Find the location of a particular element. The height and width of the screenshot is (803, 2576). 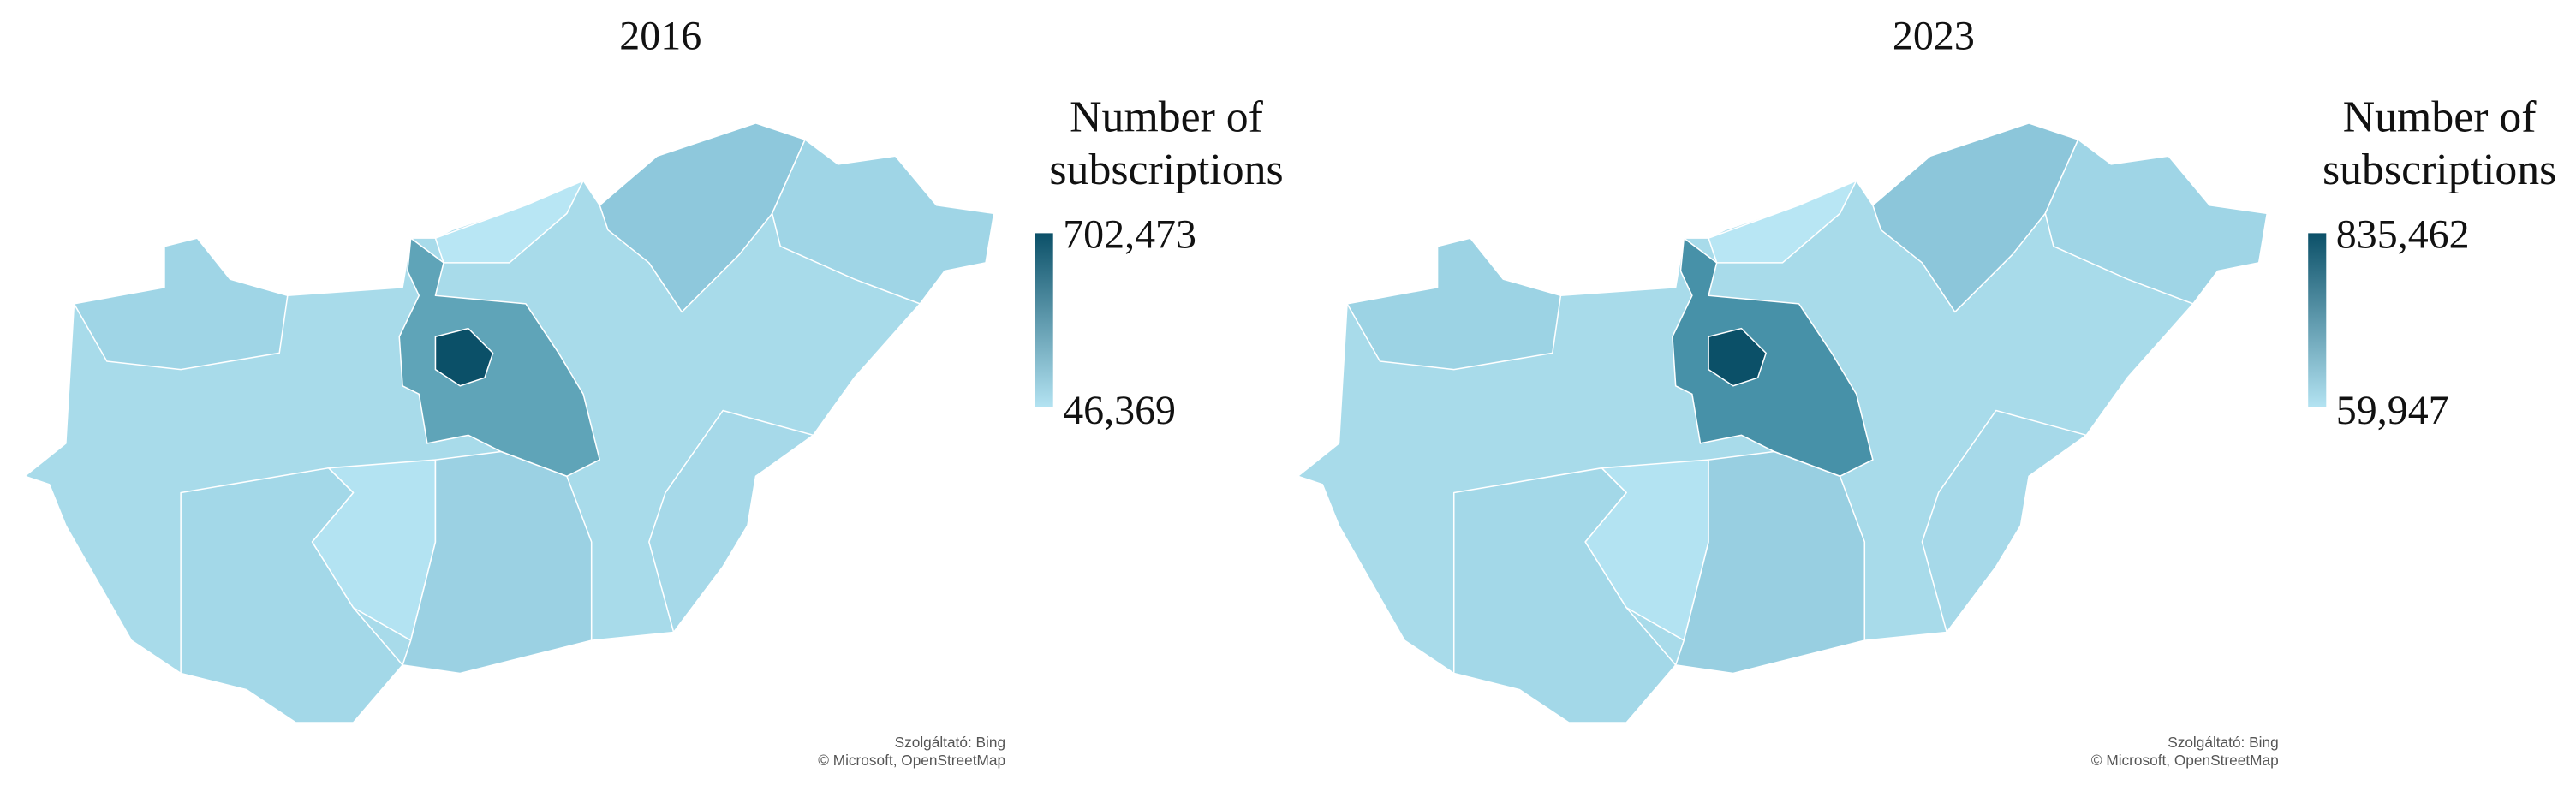

map-title: 2016 is located at coordinates (660, 36).